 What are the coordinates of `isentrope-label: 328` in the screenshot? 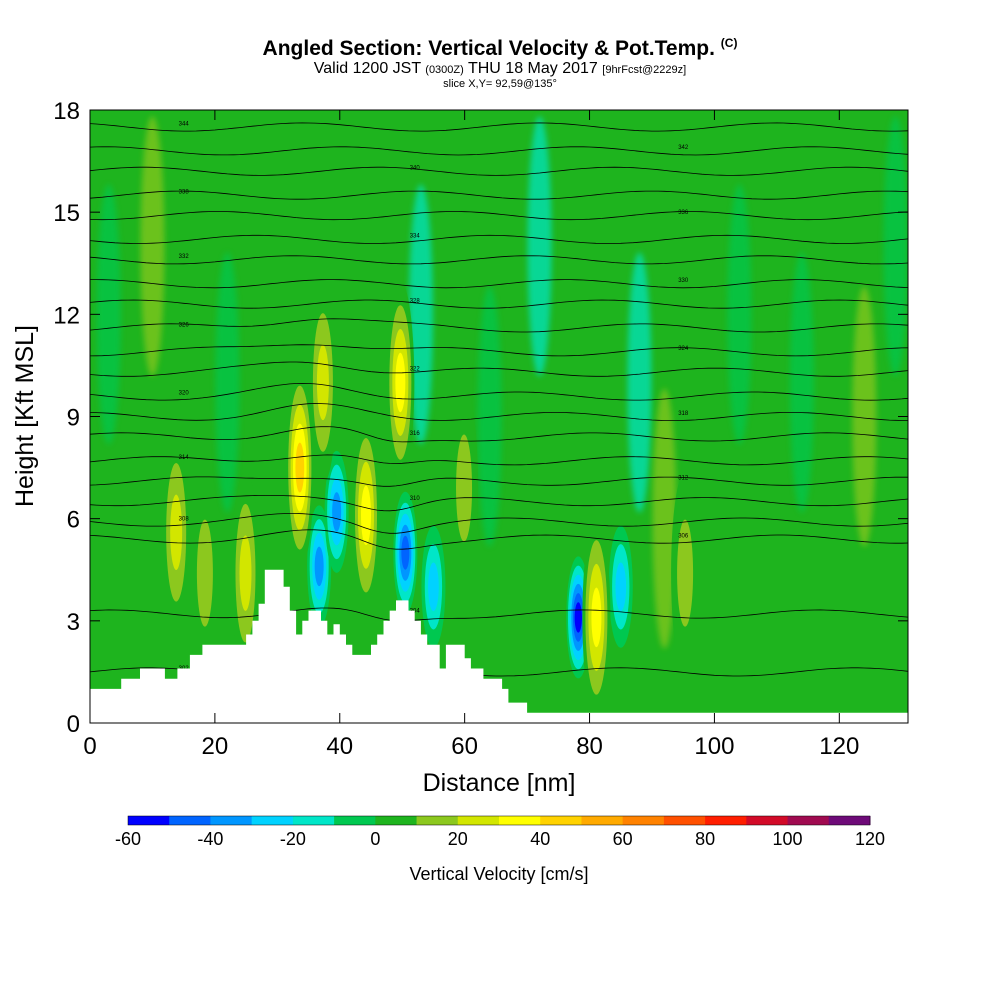 It's located at (415, 301).